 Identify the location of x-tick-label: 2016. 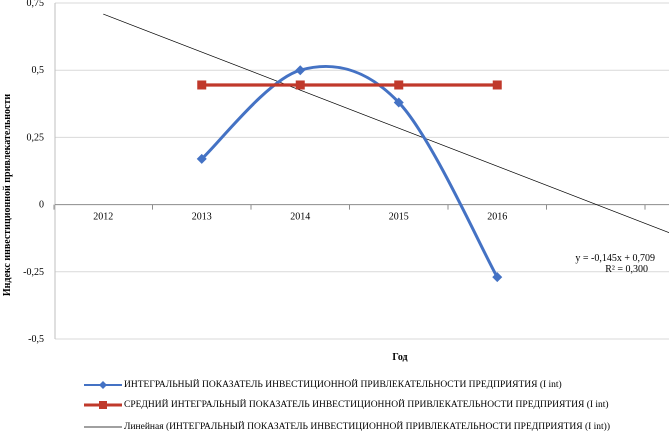
(497, 217).